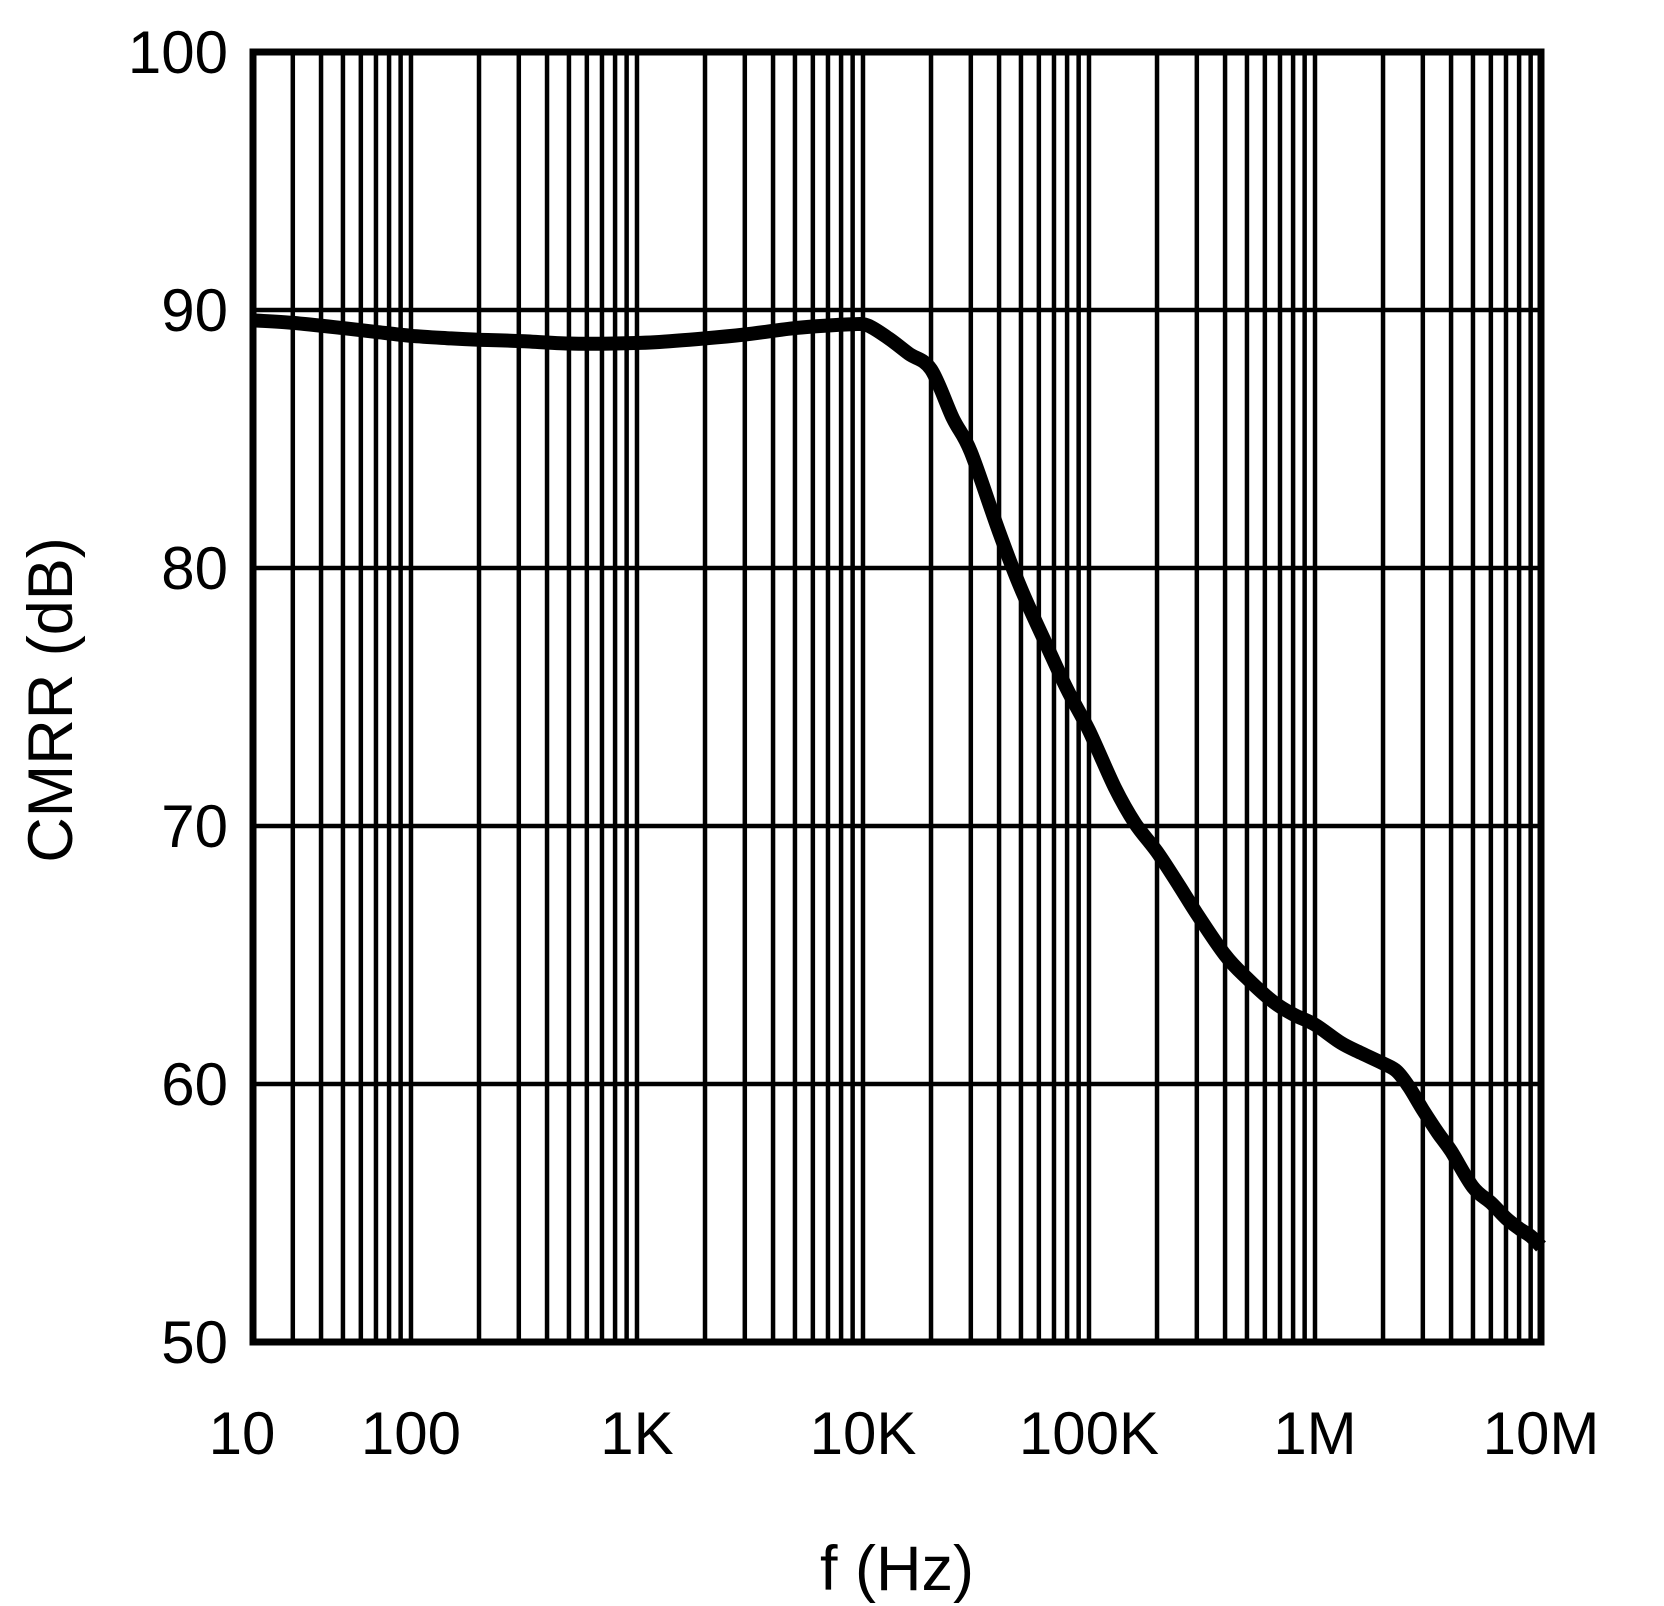 This screenshot has width=1664, height=1606. I want to click on y-tick-label-60: 60, so click(194, 1084).